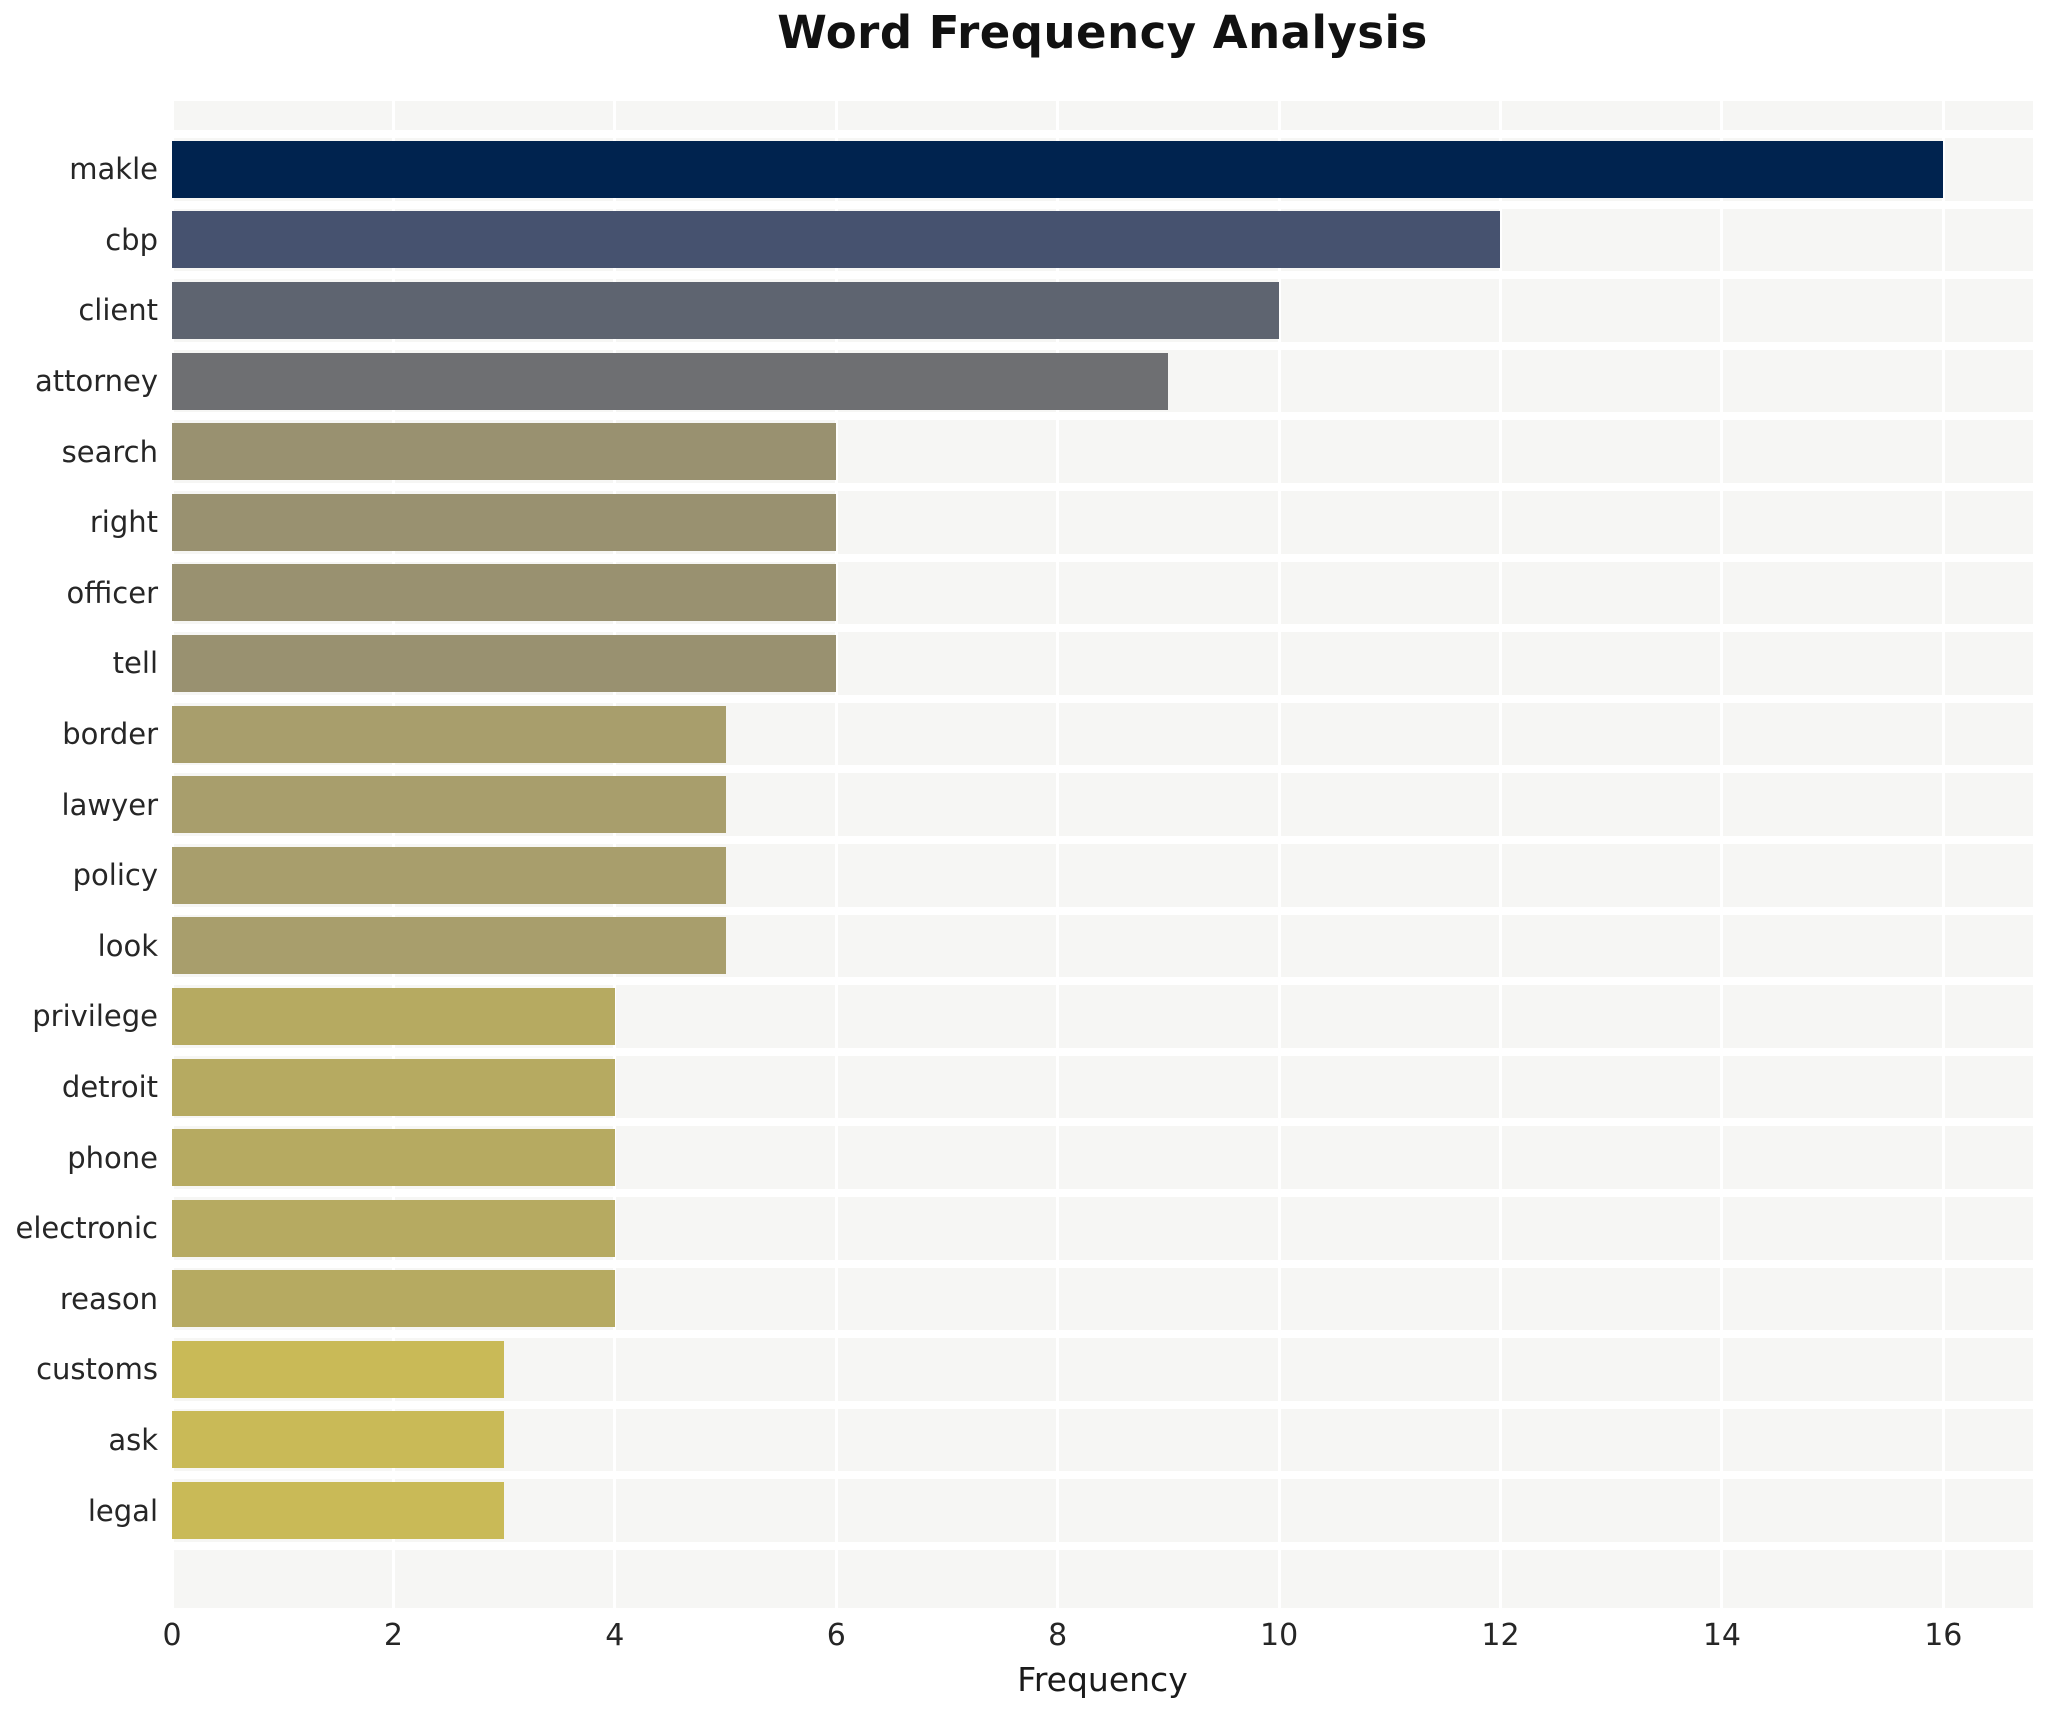  What do you see at coordinates (86, 1228) in the screenshot?
I see `y-axis-label: electronic` at bounding box center [86, 1228].